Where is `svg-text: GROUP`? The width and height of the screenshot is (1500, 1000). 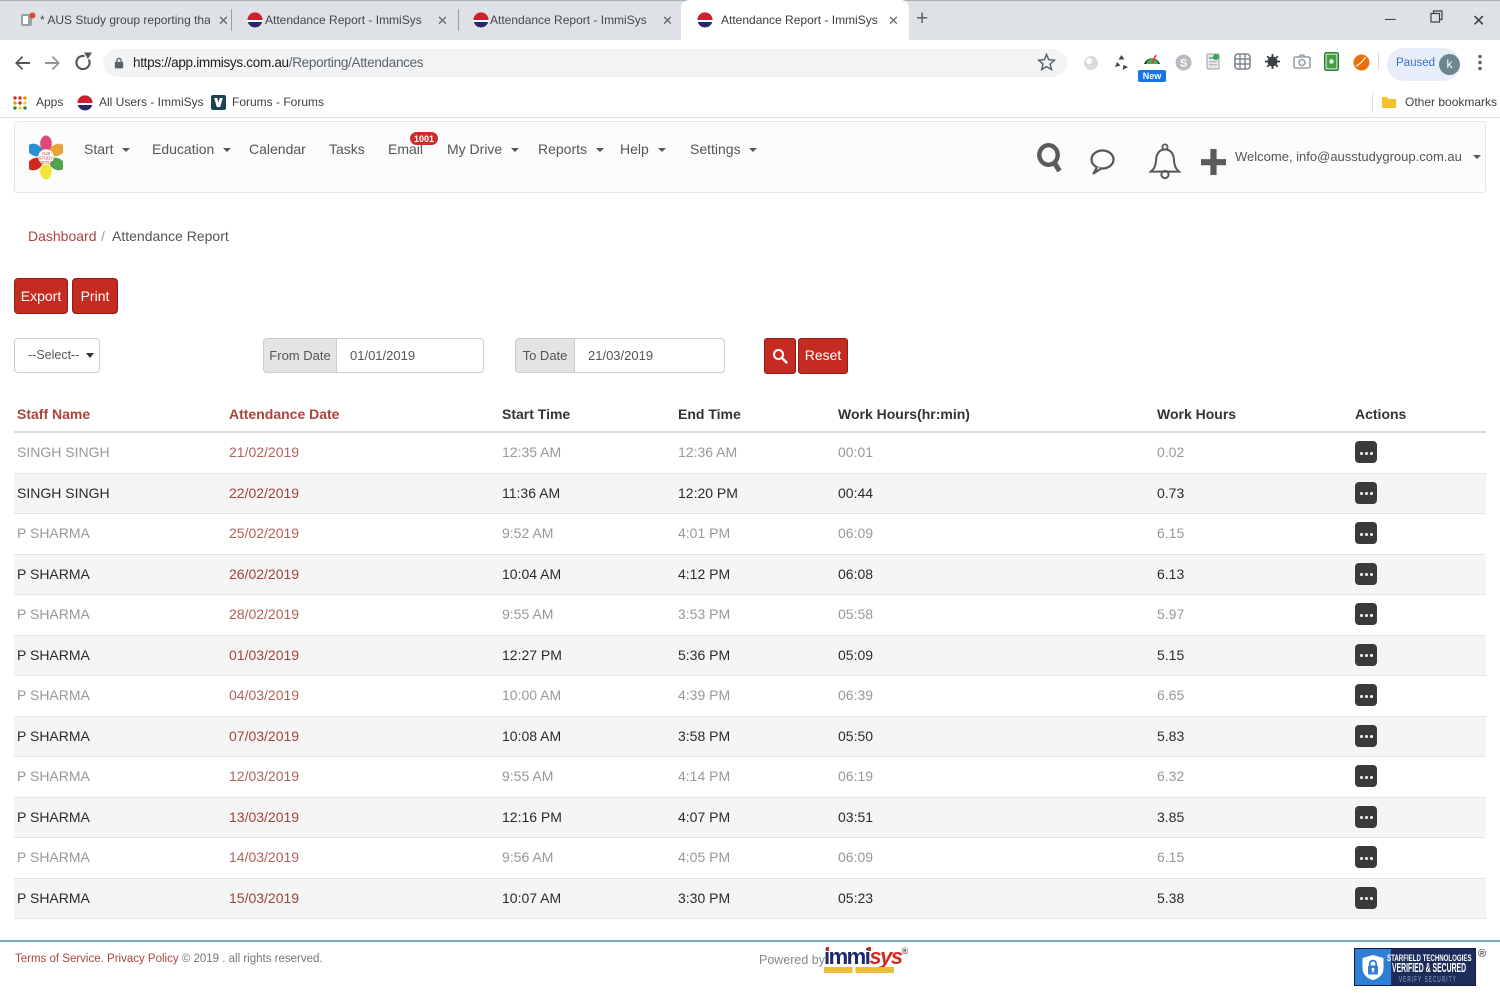
svg-text: GROUP is located at coordinates (46, 162).